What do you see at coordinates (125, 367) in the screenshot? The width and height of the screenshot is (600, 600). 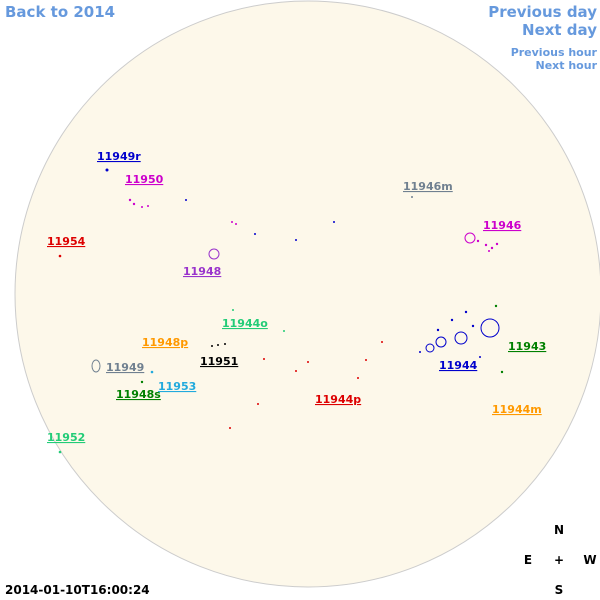 I see `region-label: 11949` at bounding box center [125, 367].